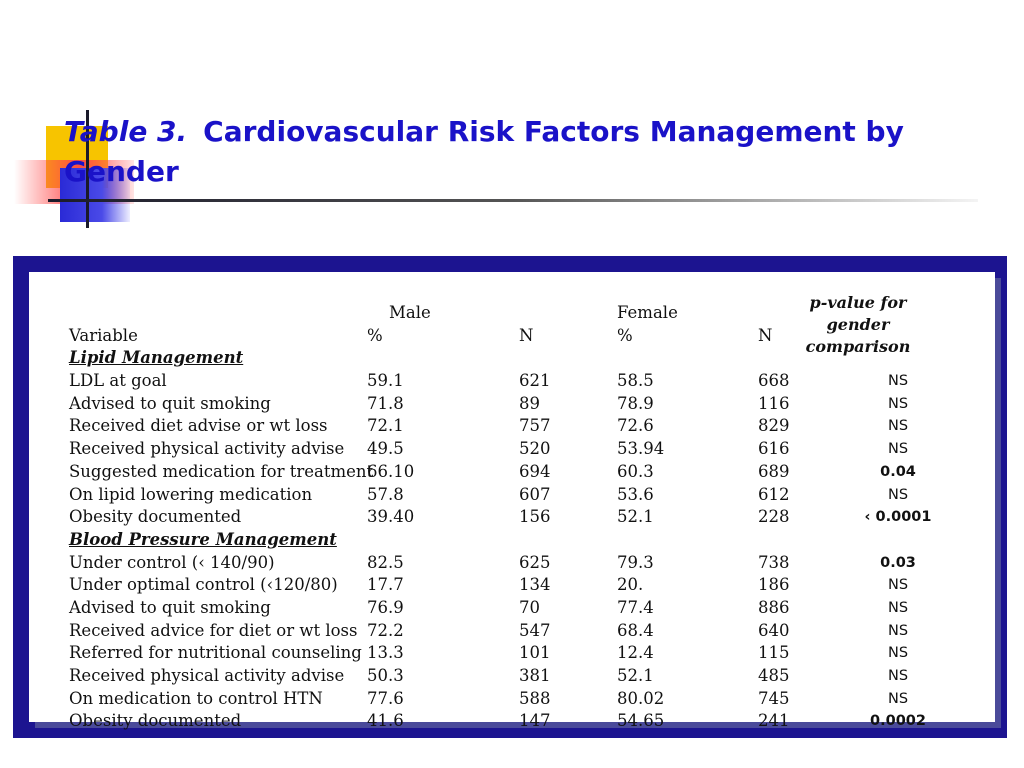 Image resolution: width=1024 pixels, height=768 pixels. I want to click on male-percent-cell: 82.5, so click(385, 562).